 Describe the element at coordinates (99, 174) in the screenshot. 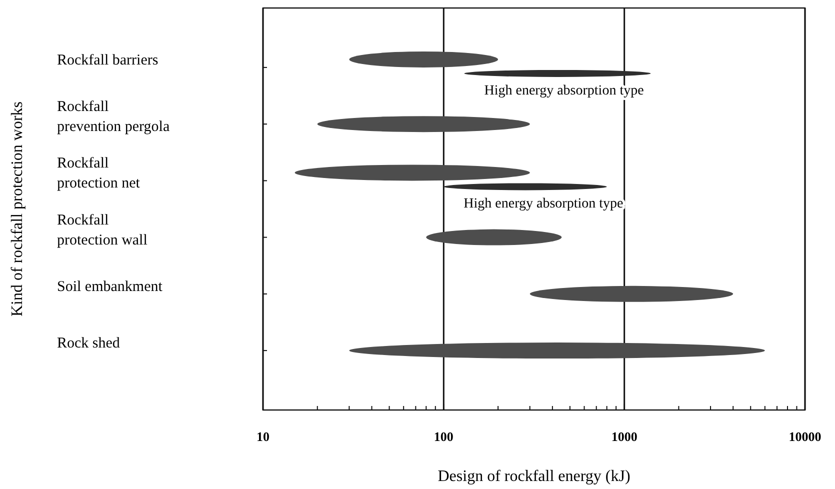

I see `y-tick-label: Rockfall protection net` at that location.